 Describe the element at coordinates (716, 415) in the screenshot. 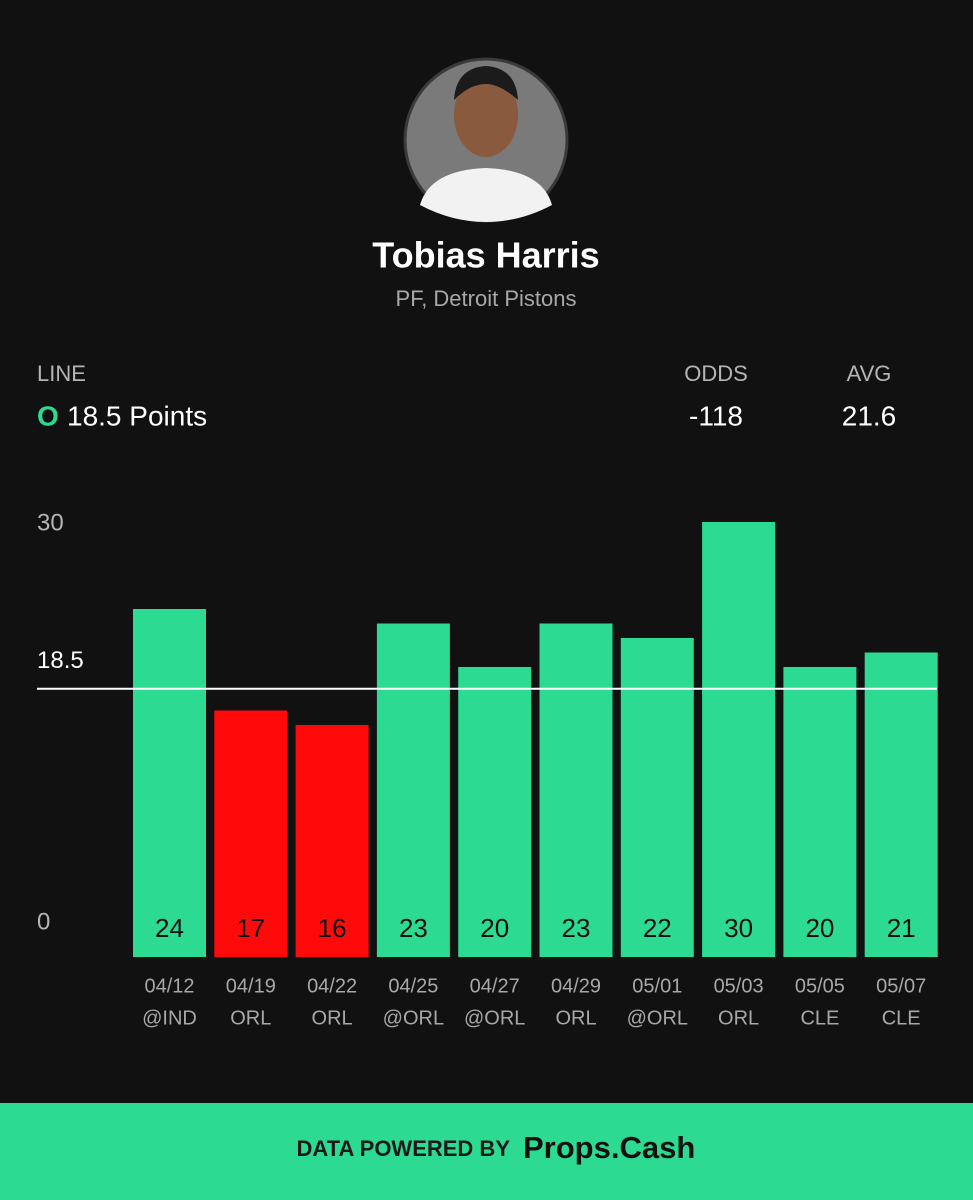

I see `odds-value: -118` at that location.